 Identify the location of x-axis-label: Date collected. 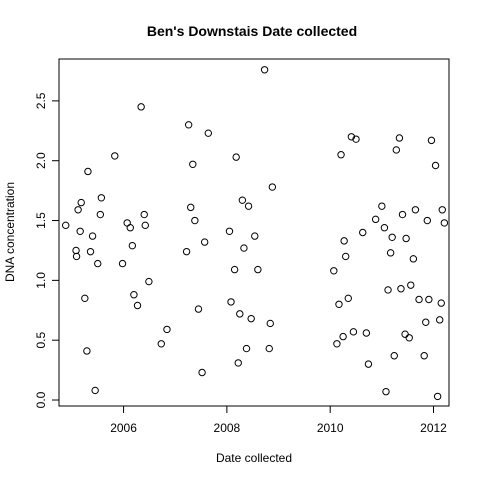
(254, 458).